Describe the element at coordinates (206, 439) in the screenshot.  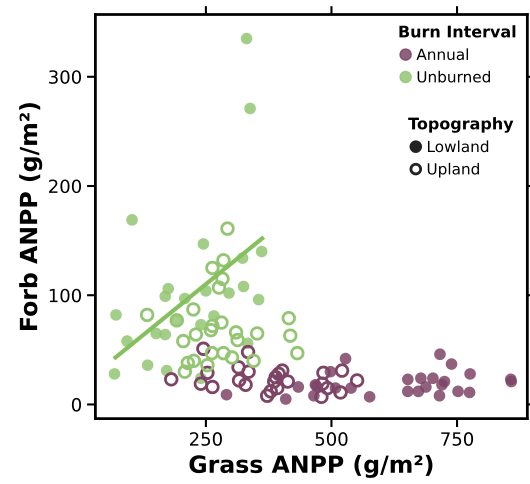
I see `x-tick-label: 250` at that location.